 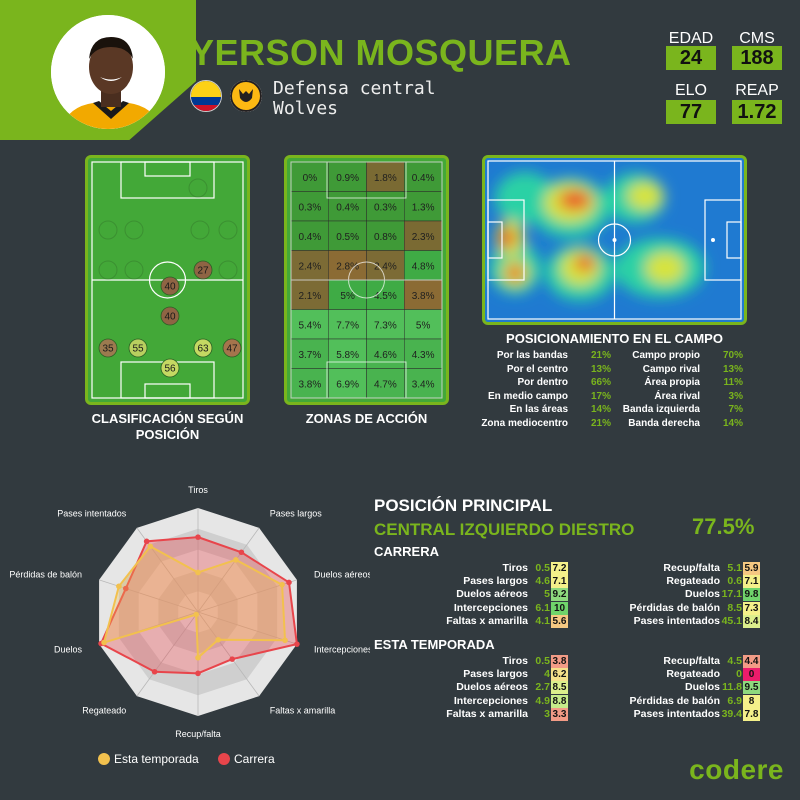 I want to click on zone-value: 5.4%, so click(x=309, y=325).